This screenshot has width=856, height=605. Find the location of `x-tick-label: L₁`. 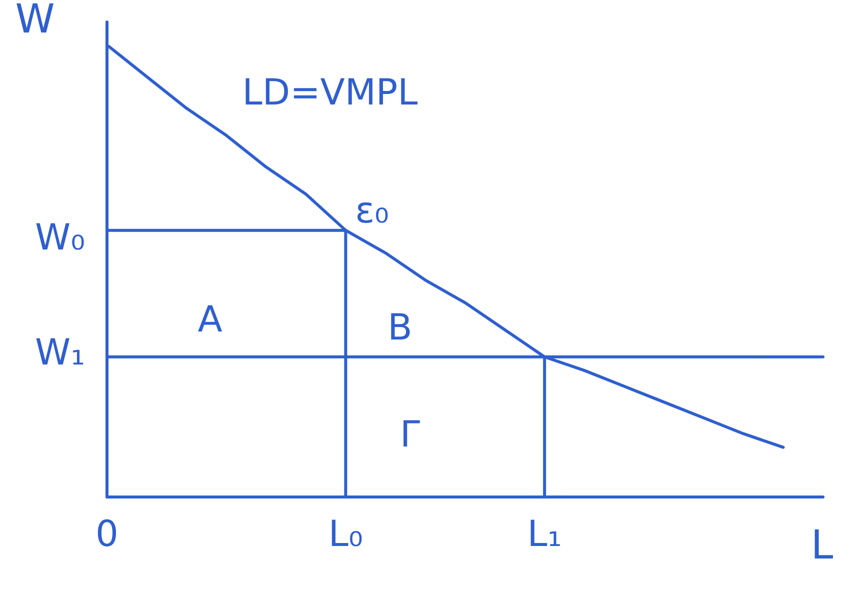

x-tick-label: L₁ is located at coordinates (544, 534).